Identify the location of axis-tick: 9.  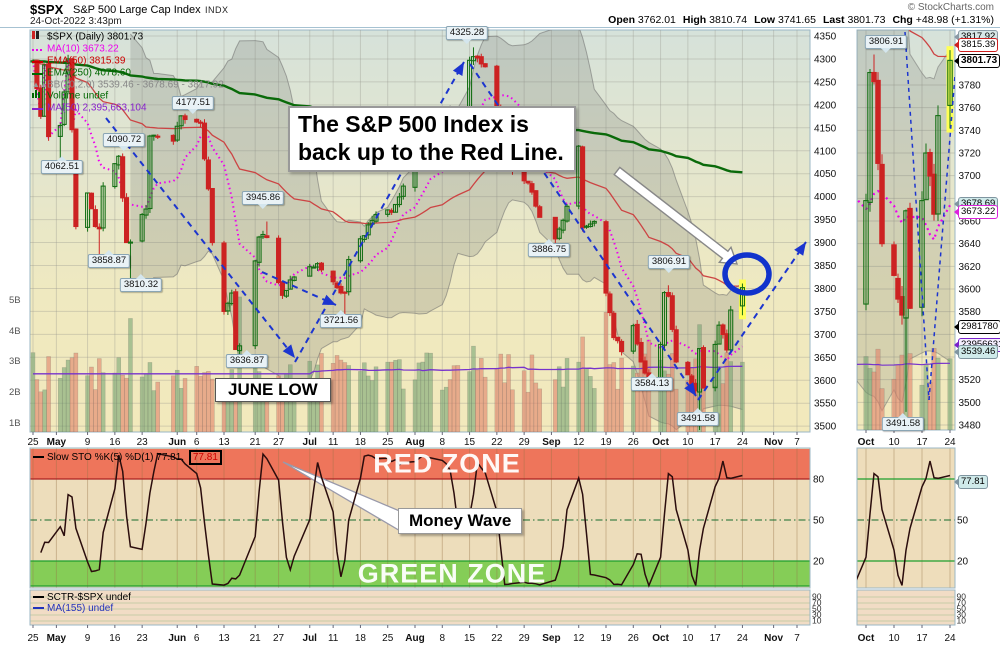
(88, 638).